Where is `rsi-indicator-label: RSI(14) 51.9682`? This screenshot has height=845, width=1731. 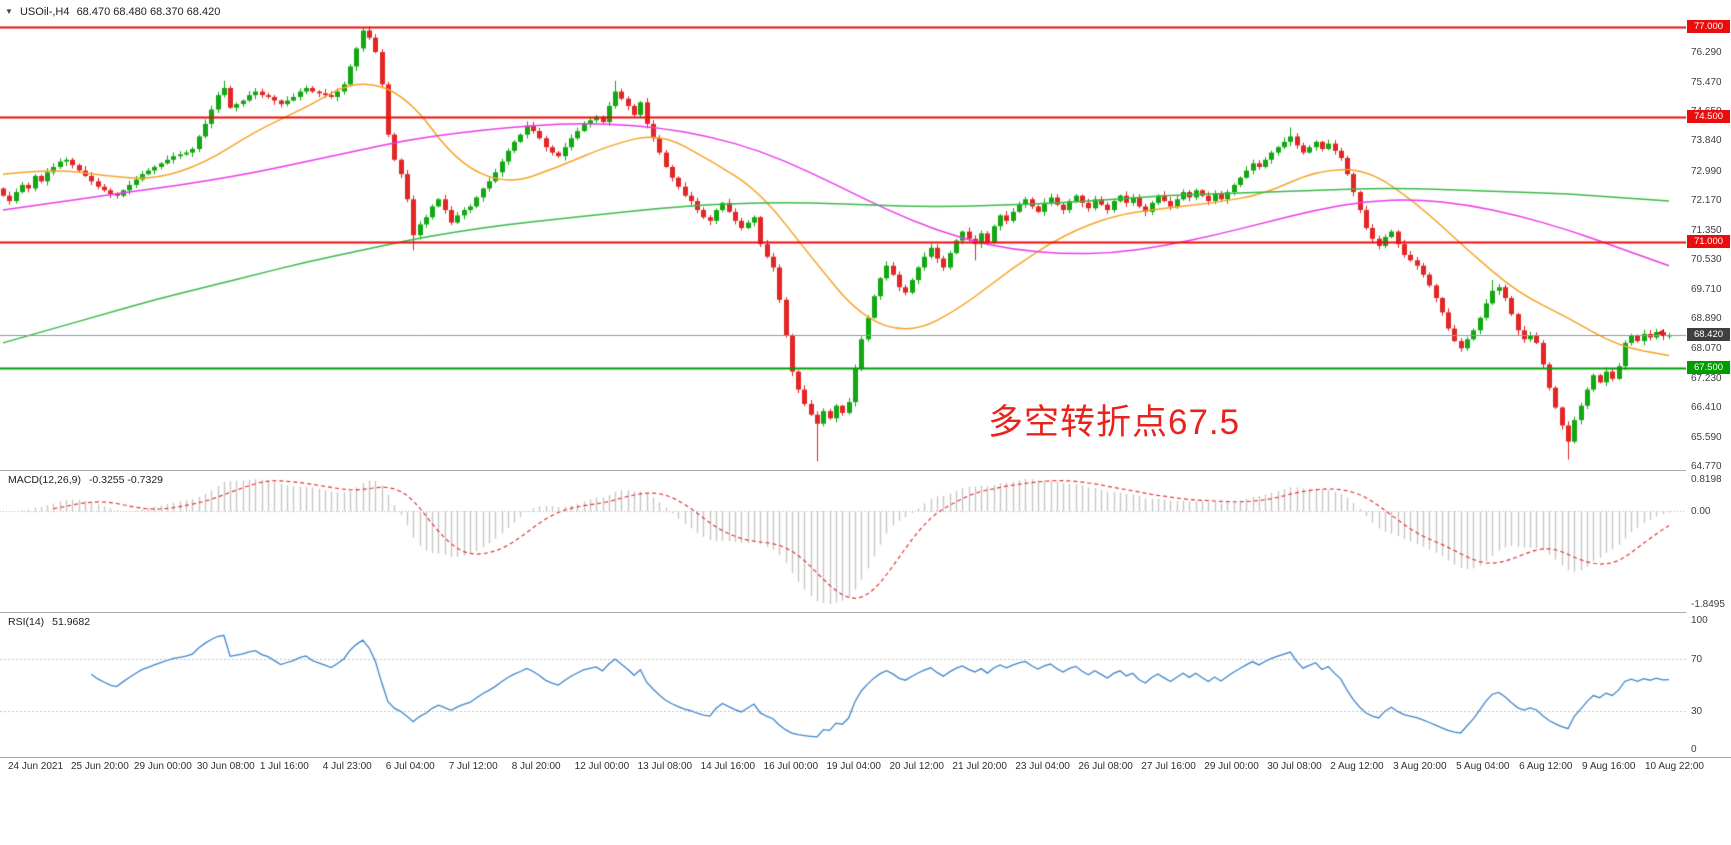 rsi-indicator-label: RSI(14) 51.9682 is located at coordinates (51, 622).